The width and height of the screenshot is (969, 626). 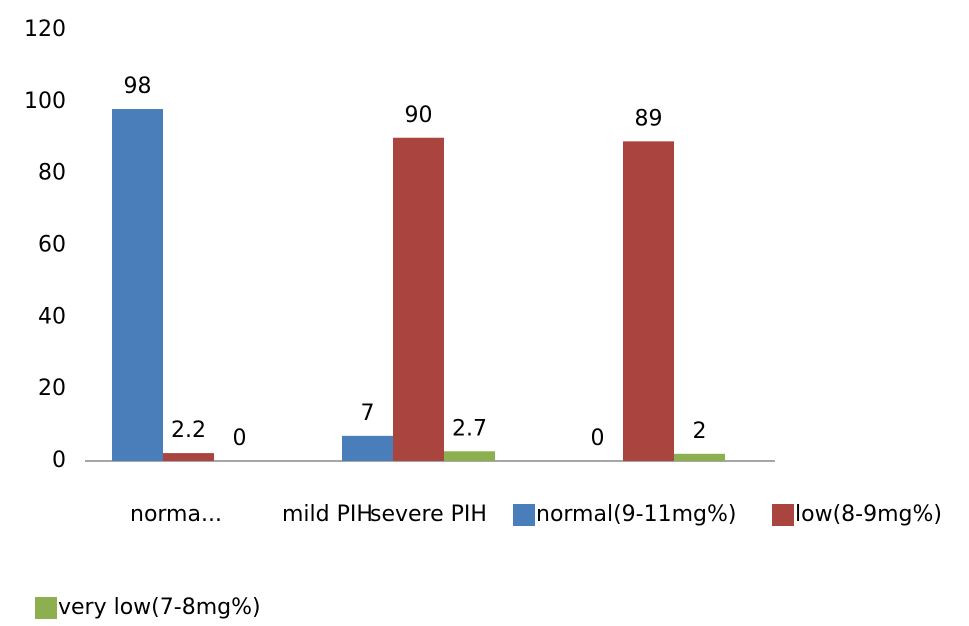 I want to click on data-label: 2.2, so click(x=188, y=430).